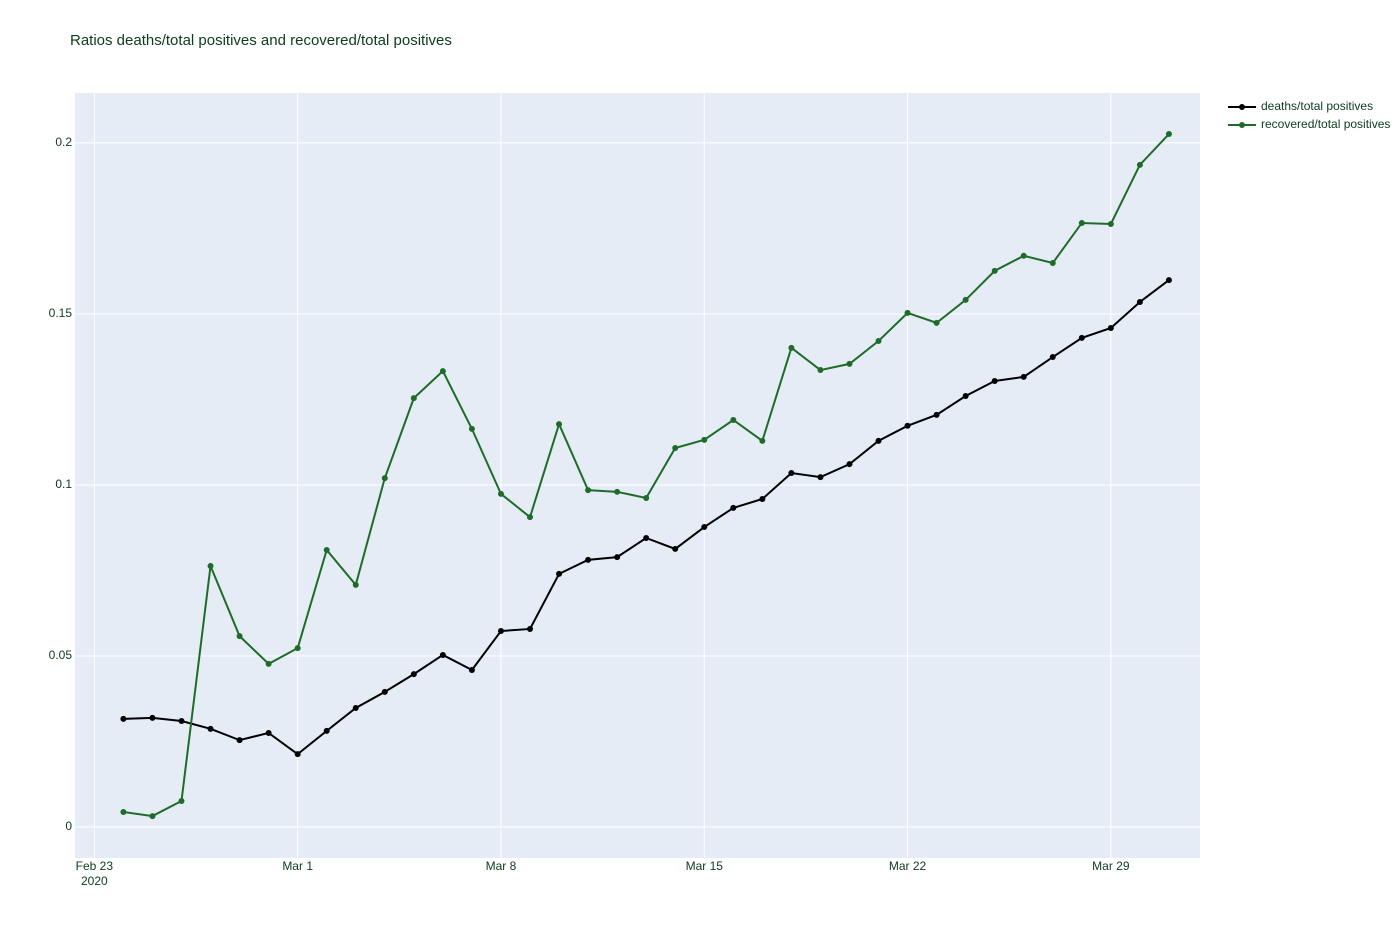  What do you see at coordinates (297, 866) in the screenshot?
I see `x-tick-label: Mar 1` at bounding box center [297, 866].